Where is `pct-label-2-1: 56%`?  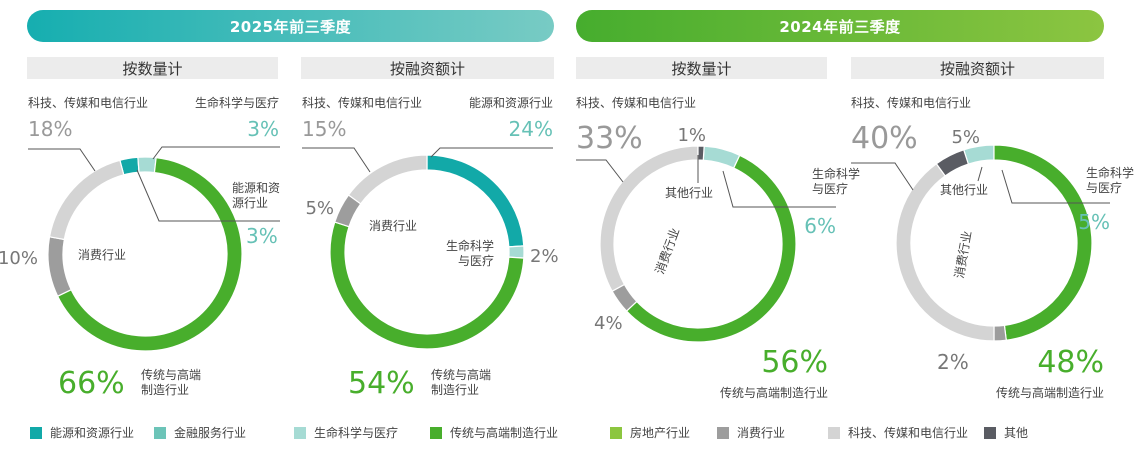
pct-label-2-1: 56% is located at coordinates (794, 362).